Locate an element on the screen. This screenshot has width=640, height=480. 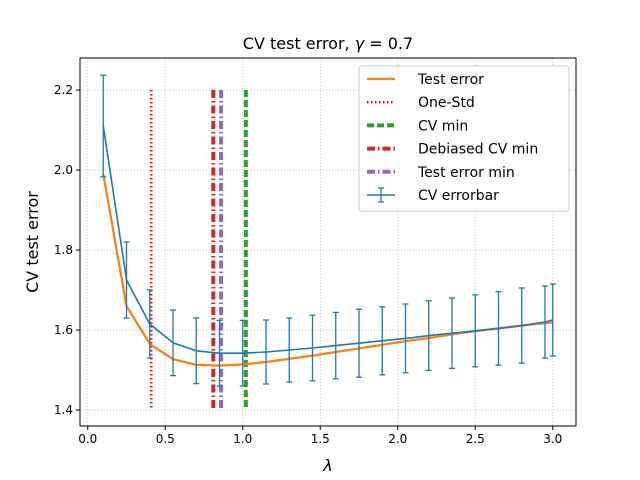
legend-entry-one-std: One-Std is located at coordinates (421, 103).